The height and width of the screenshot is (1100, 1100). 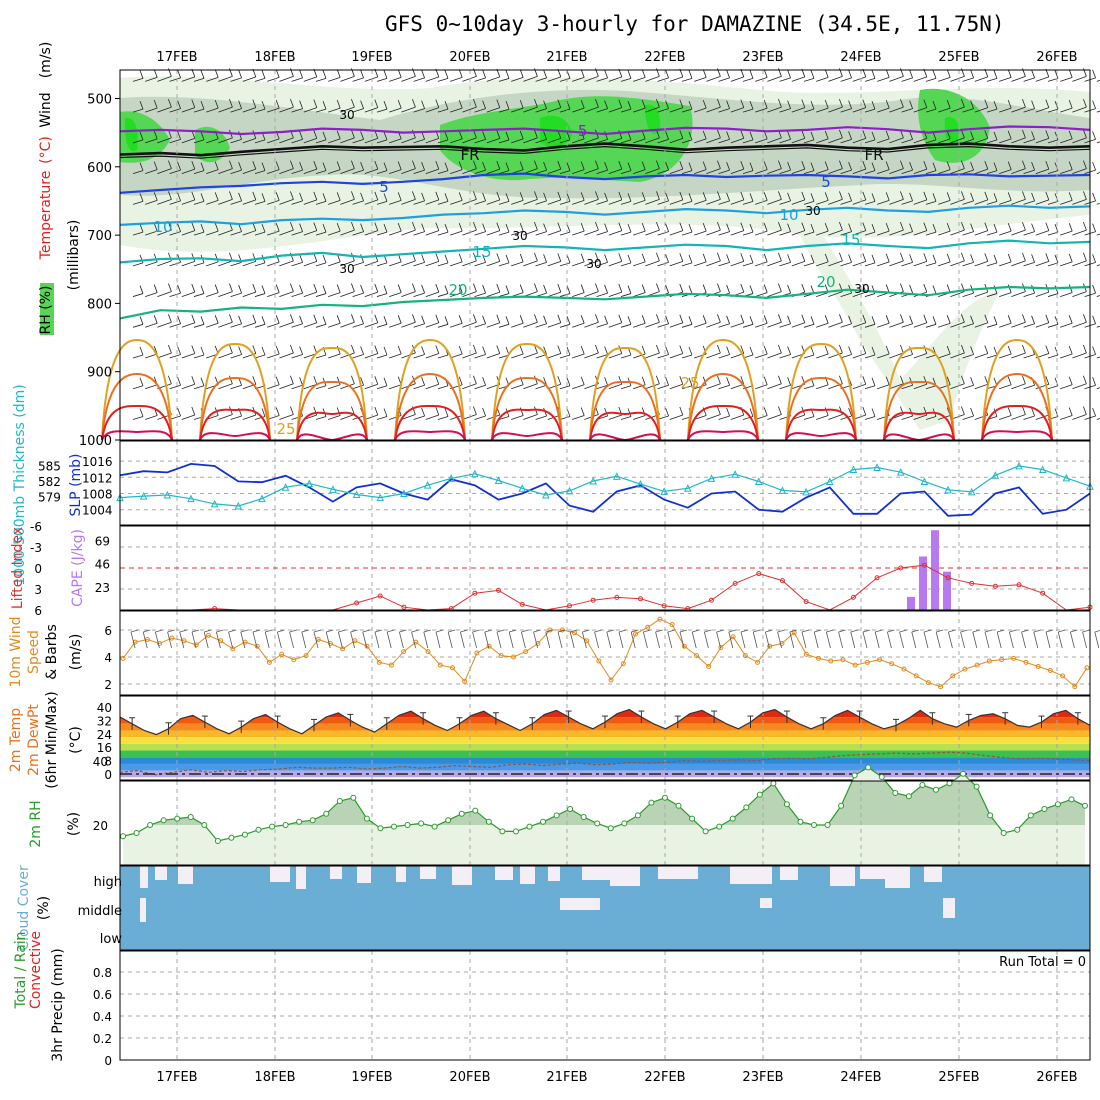 I want to click on date-label-top: 19FEB, so click(x=371, y=57).